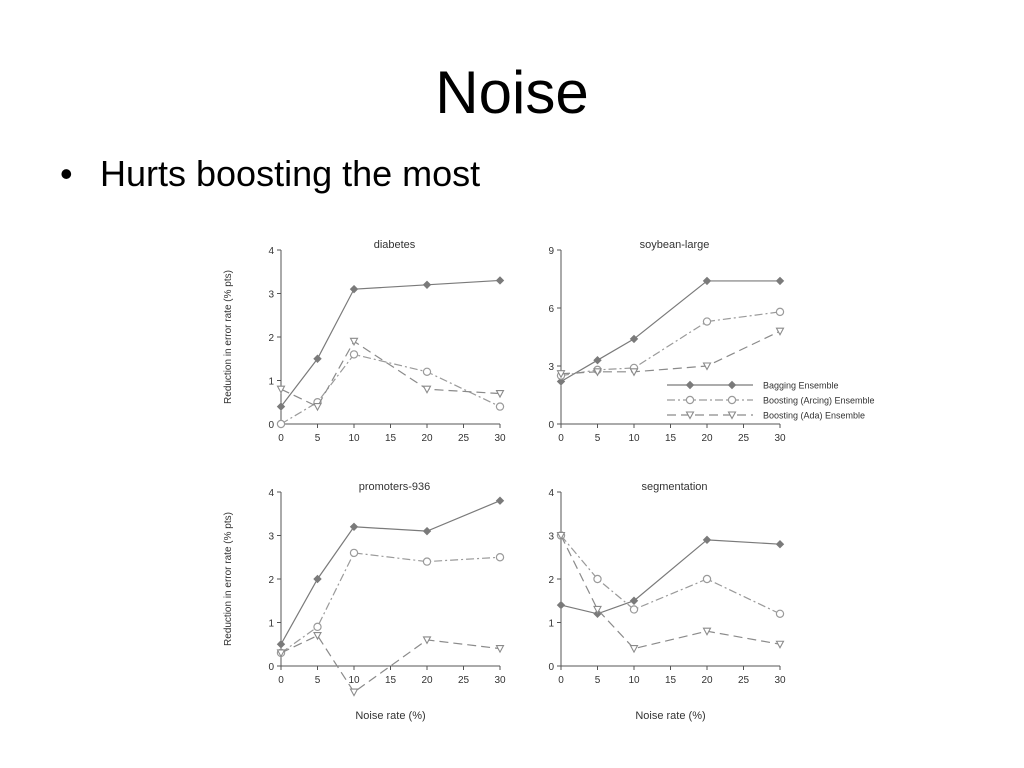 Image resolution: width=1024 pixels, height=768 pixels. Describe the element at coordinates (551, 309) in the screenshot. I see `y-tick-label: 6` at that location.